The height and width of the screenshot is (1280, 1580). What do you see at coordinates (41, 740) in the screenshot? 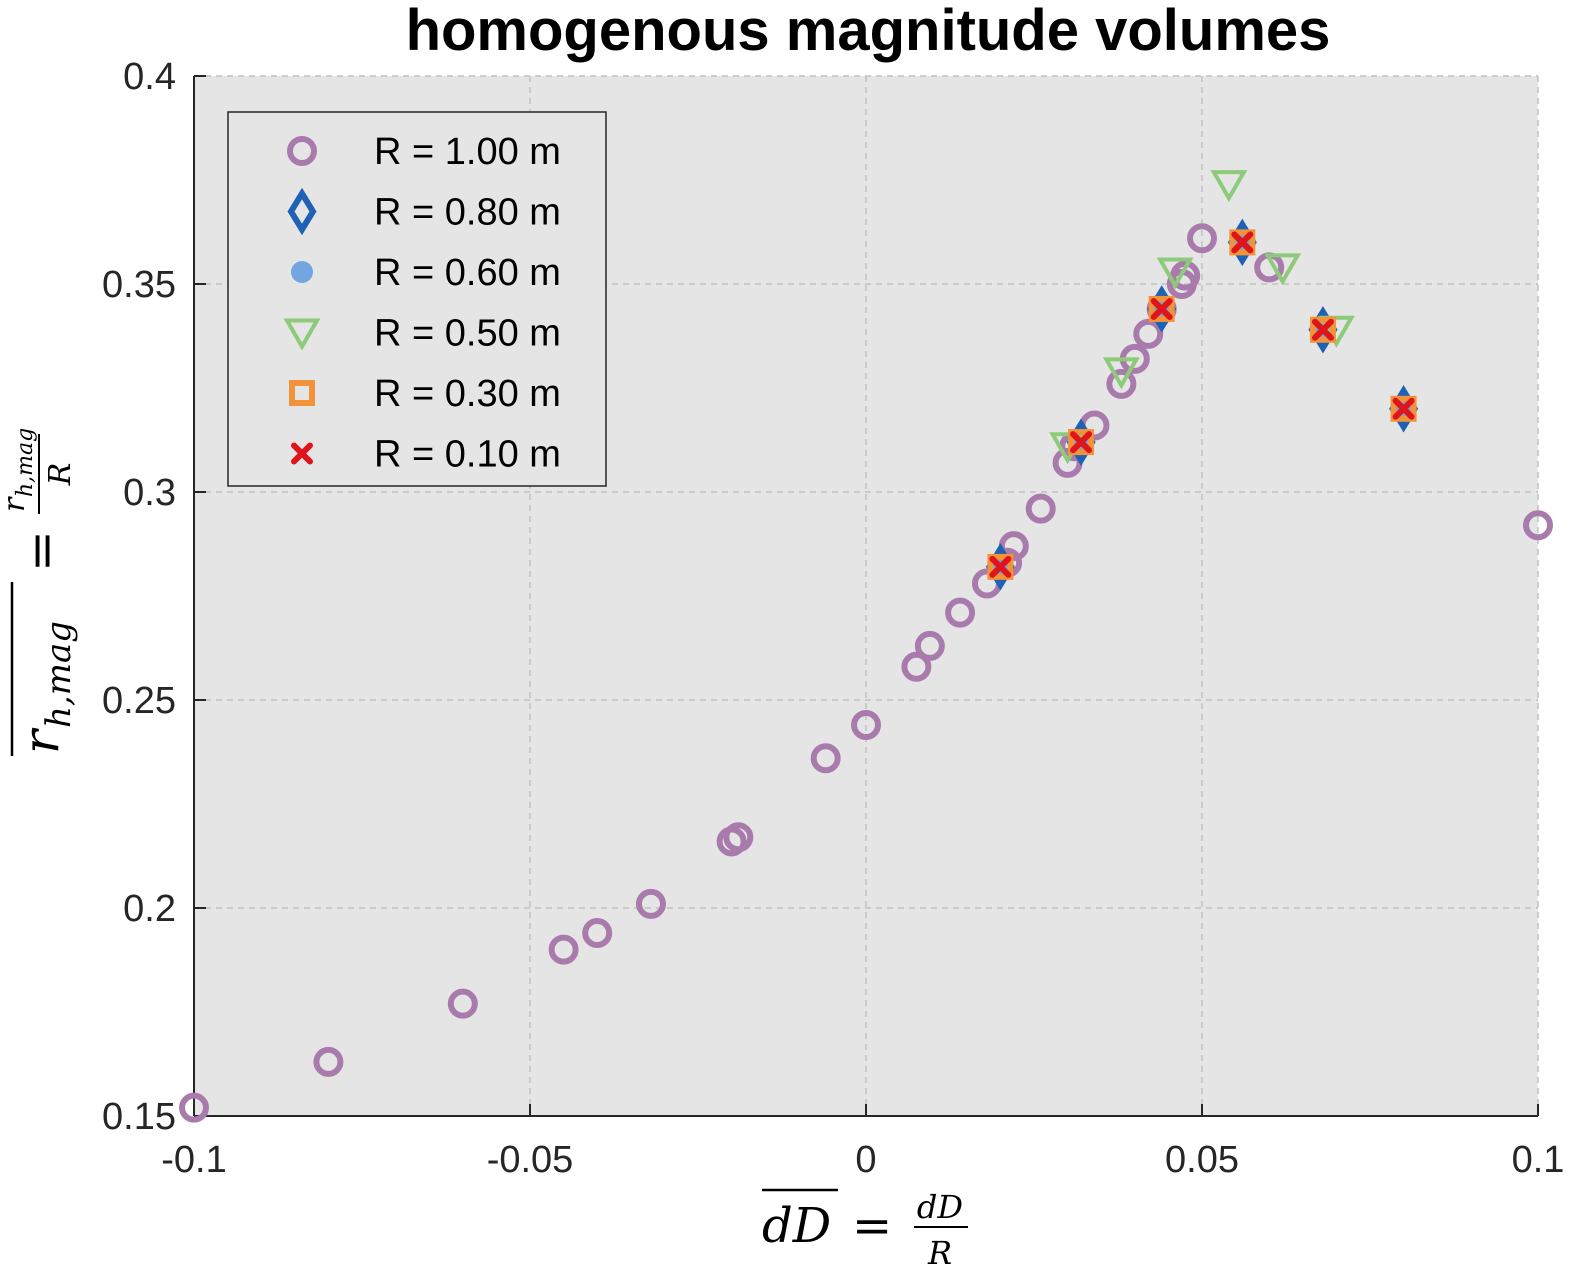
I see `y-label-lhs-base: r` at bounding box center [41, 740].